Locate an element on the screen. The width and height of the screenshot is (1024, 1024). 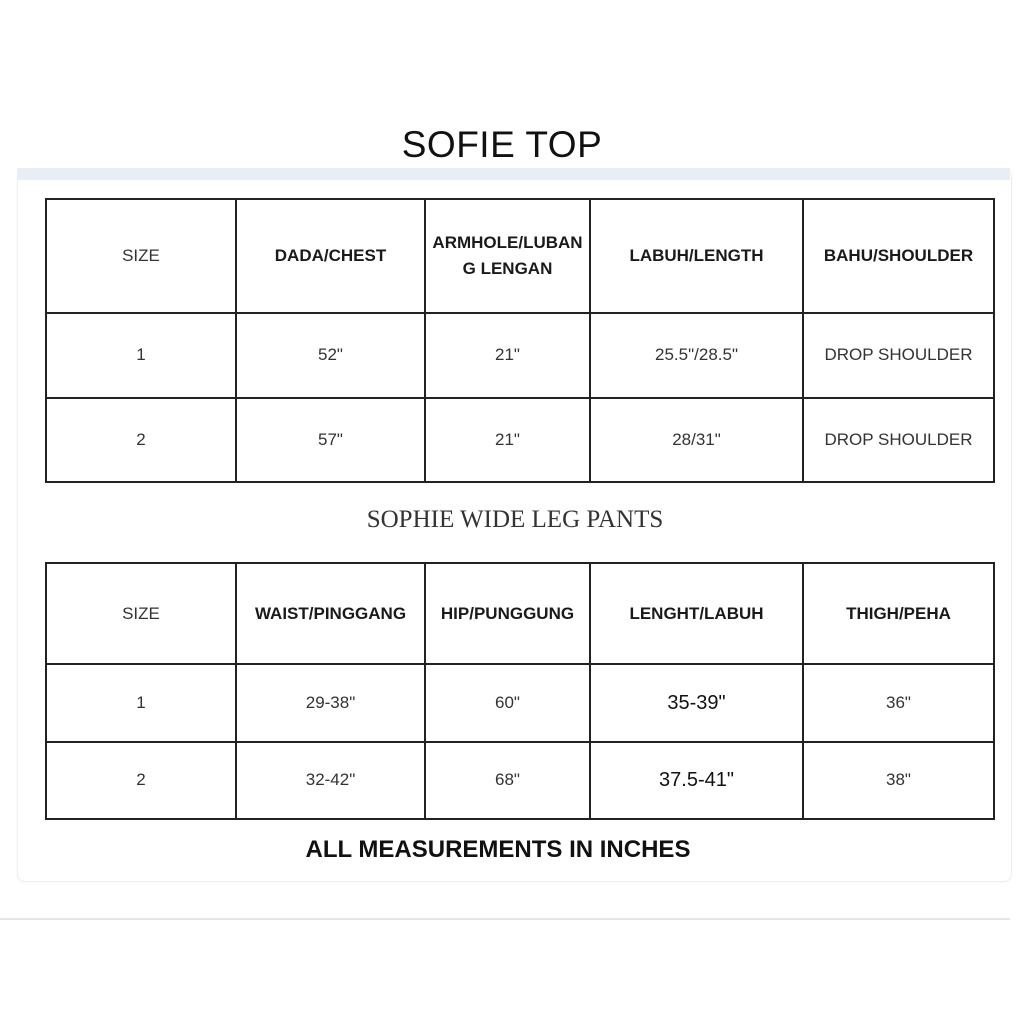
divider is located at coordinates (505, 919).